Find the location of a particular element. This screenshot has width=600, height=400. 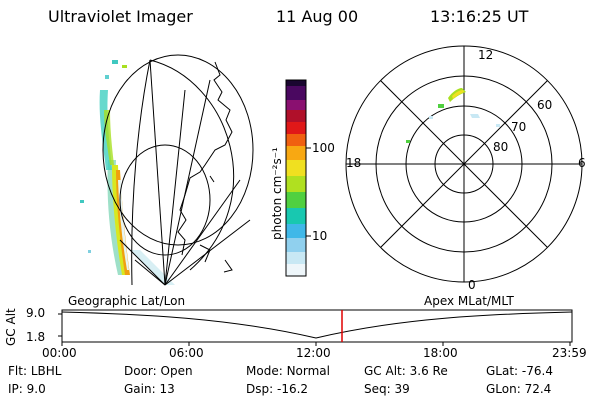

gain-value: 13 is located at coordinates (167, 389).